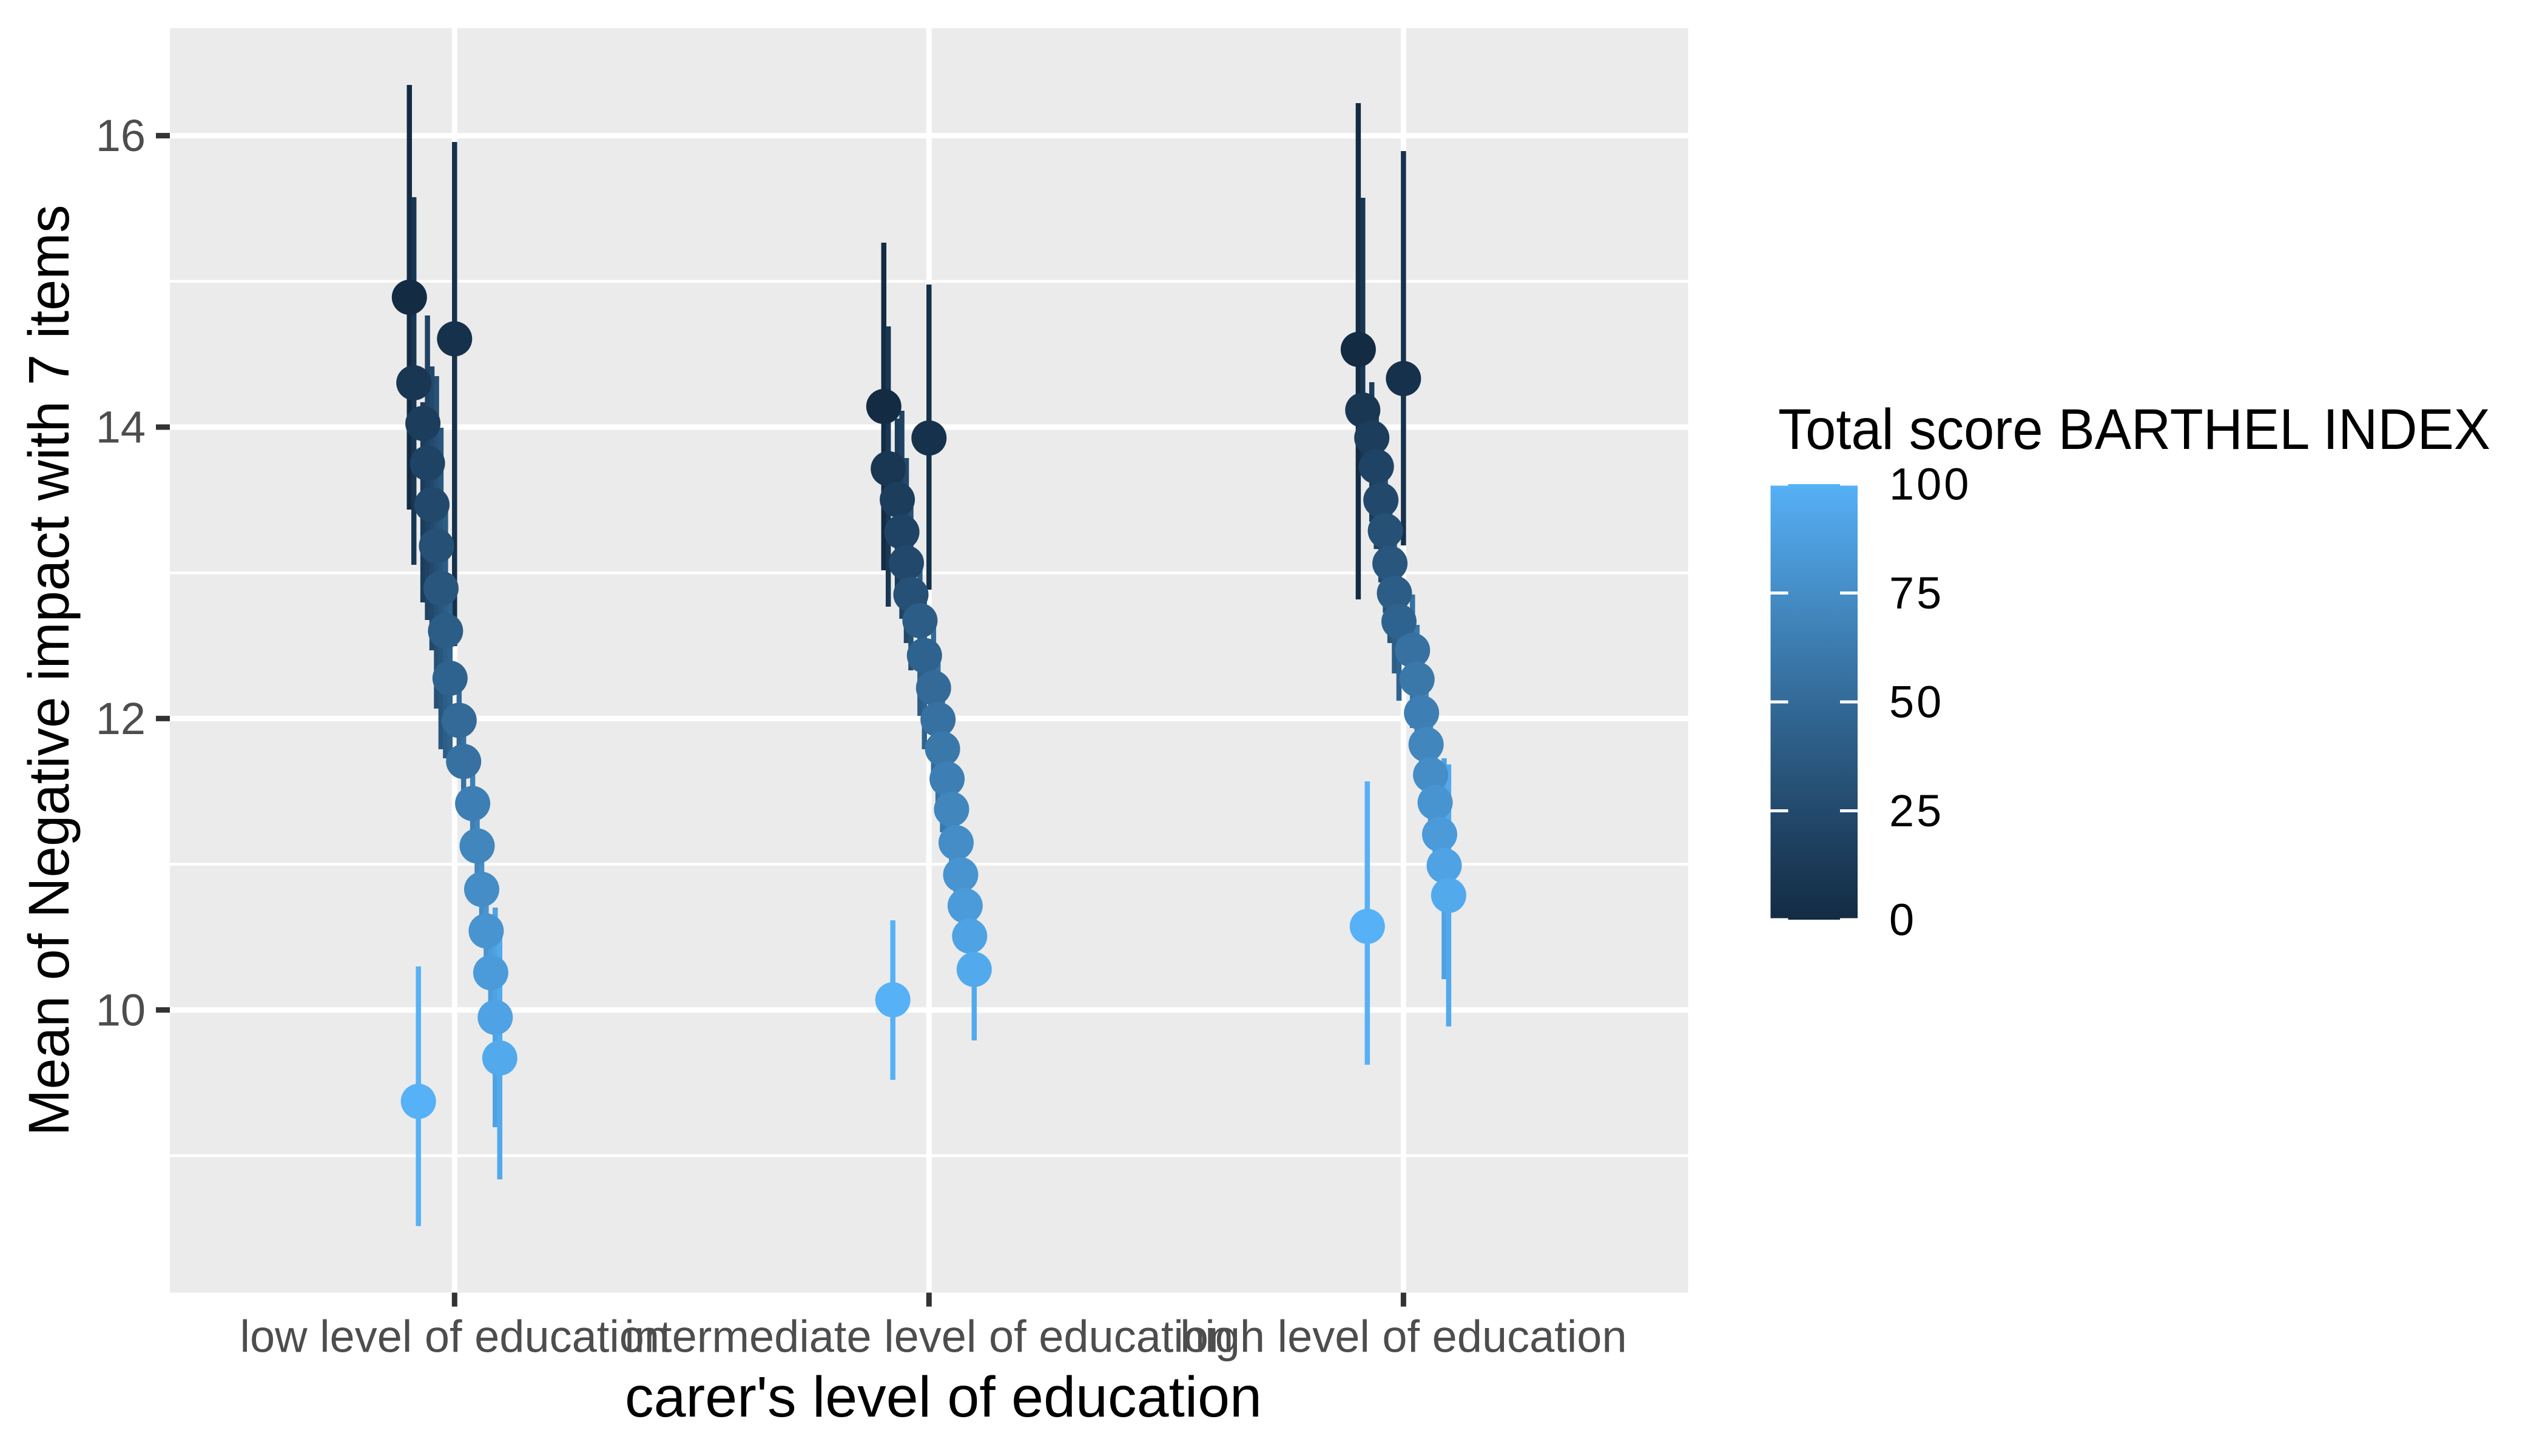  What do you see at coordinates (943, 1397) in the screenshot?
I see `svg-text: carer's level of education` at bounding box center [943, 1397].